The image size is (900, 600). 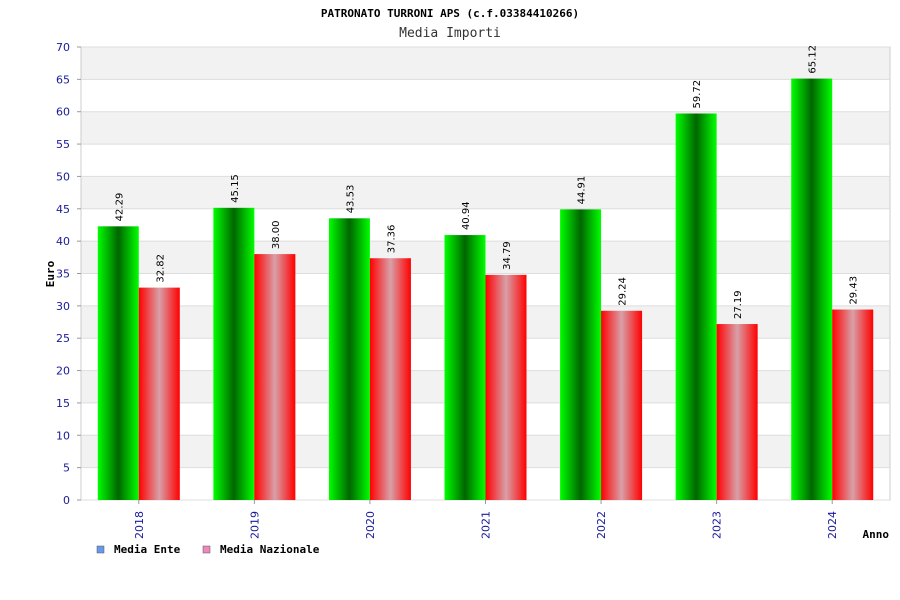 I want to click on y-tick-label: 55, so click(x=63, y=144).